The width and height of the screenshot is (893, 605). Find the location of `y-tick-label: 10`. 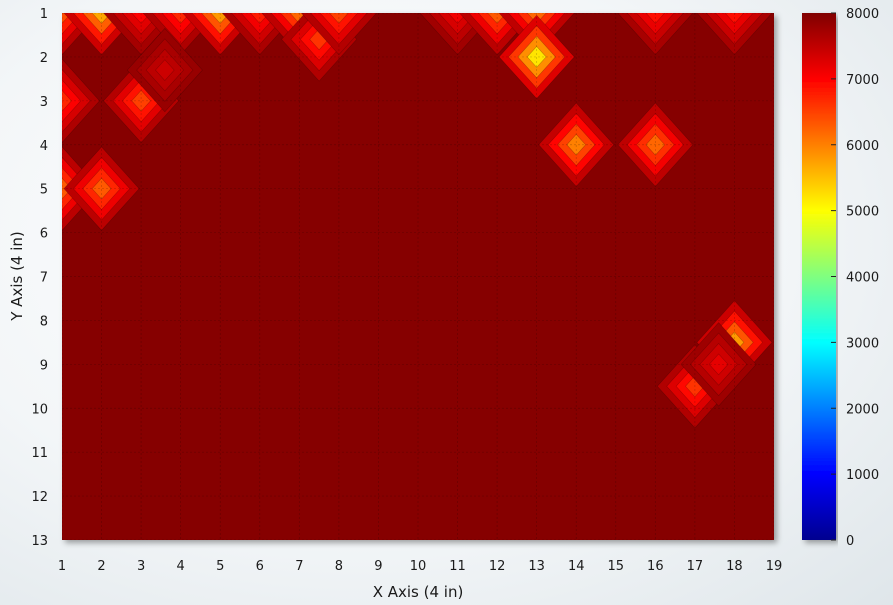

y-tick-label: 10 is located at coordinates (39, 409).